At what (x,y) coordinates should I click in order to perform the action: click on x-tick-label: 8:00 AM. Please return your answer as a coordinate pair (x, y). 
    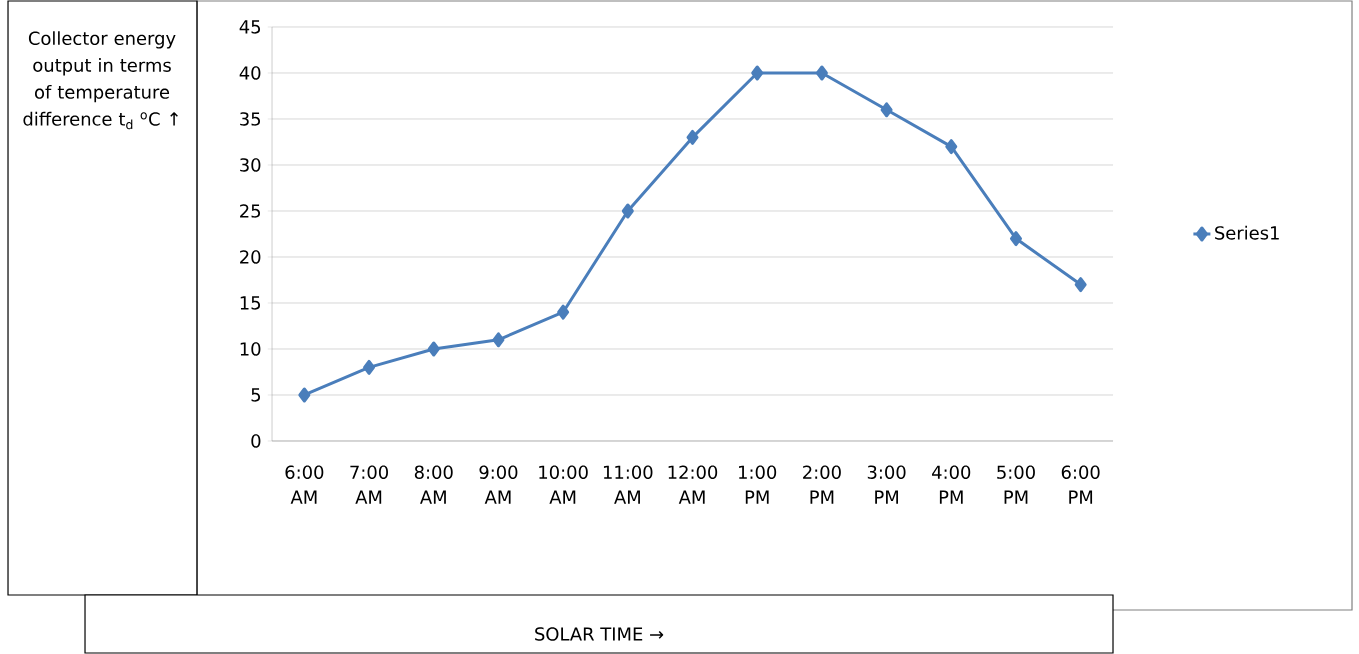
    Looking at the image, I should click on (433, 484).